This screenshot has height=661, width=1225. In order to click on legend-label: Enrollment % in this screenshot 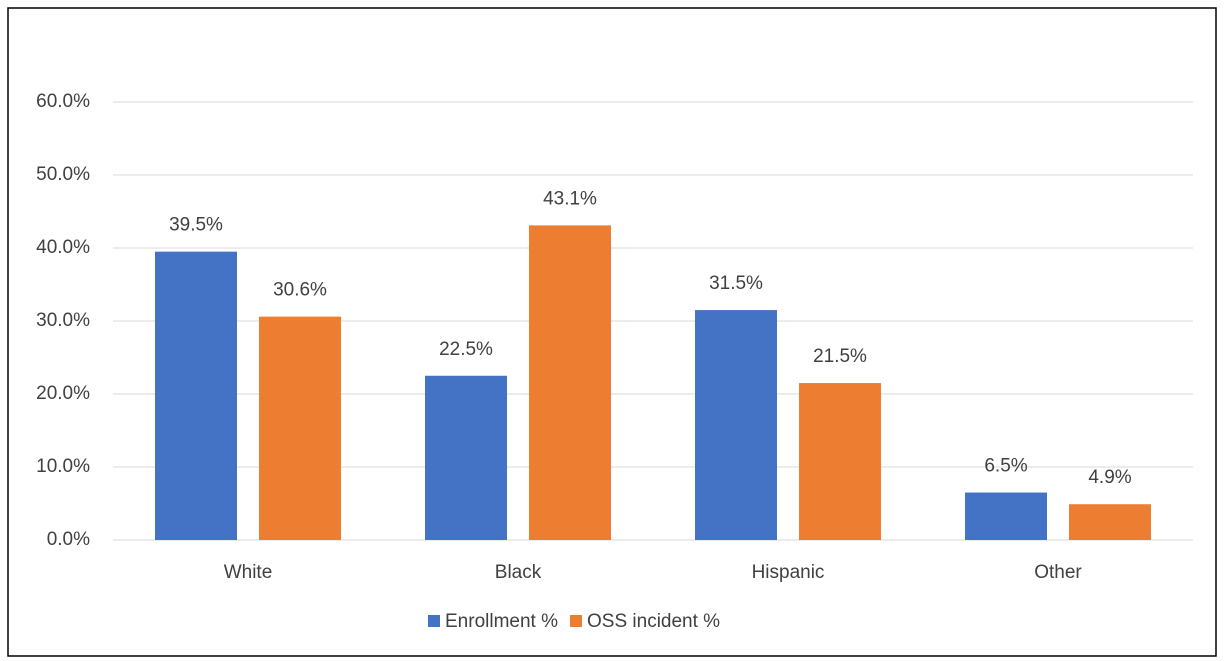, I will do `click(501, 621)`.